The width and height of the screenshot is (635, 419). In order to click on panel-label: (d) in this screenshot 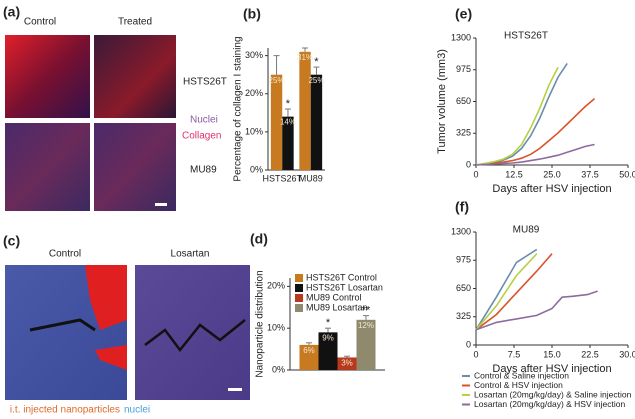, I will do `click(259, 239)`.